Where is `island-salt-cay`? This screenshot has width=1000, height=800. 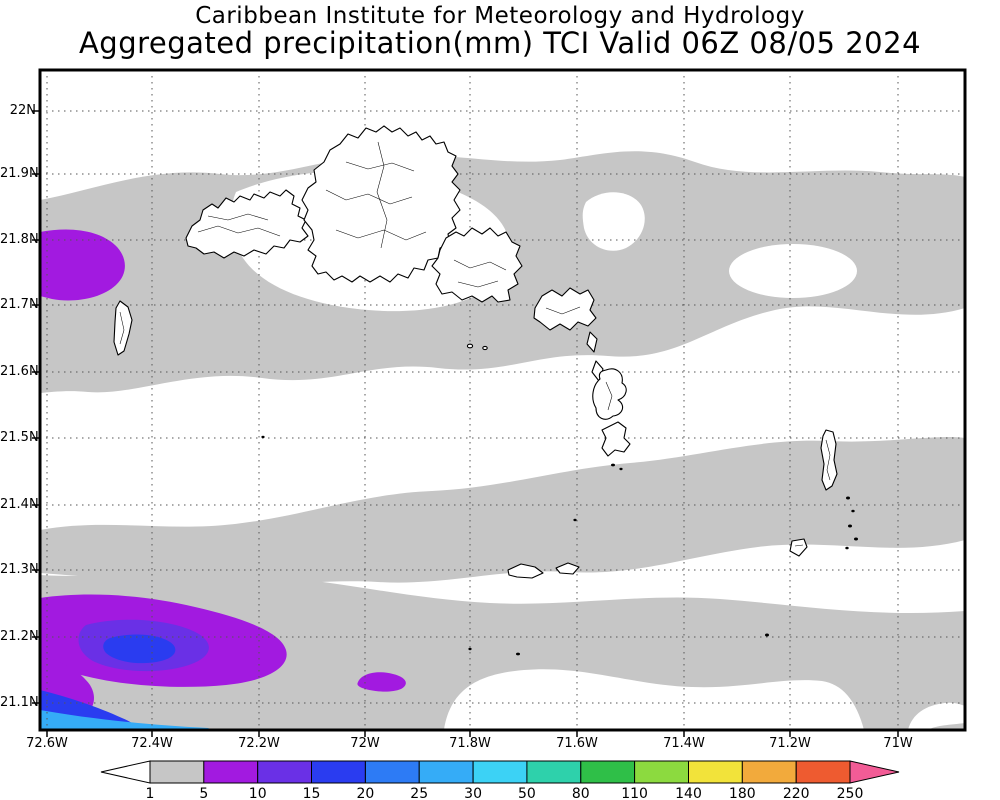
island-salt-cay is located at coordinates (798, 547).